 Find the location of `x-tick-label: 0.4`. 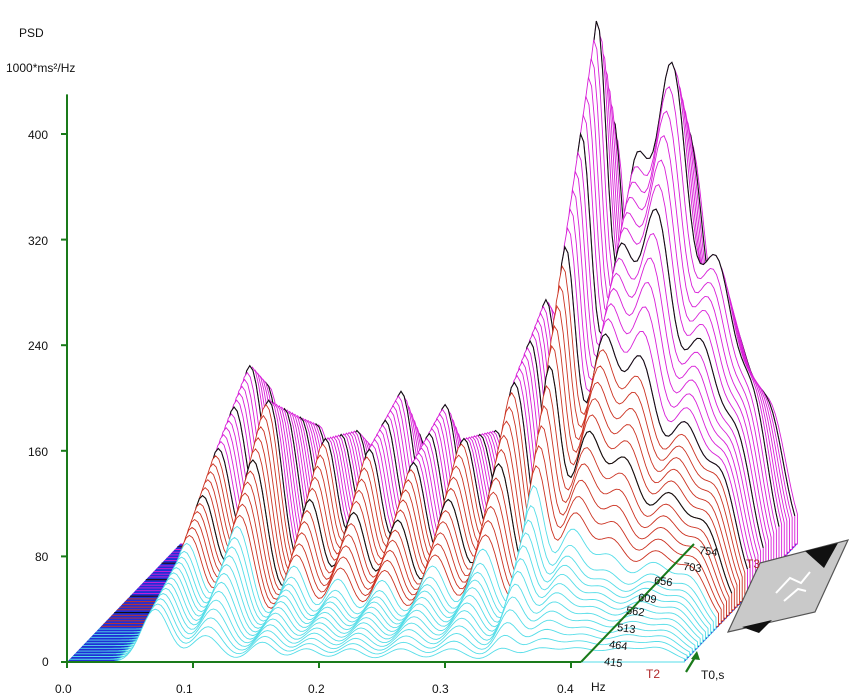

x-tick-label: 0.4 is located at coordinates (565, 689).